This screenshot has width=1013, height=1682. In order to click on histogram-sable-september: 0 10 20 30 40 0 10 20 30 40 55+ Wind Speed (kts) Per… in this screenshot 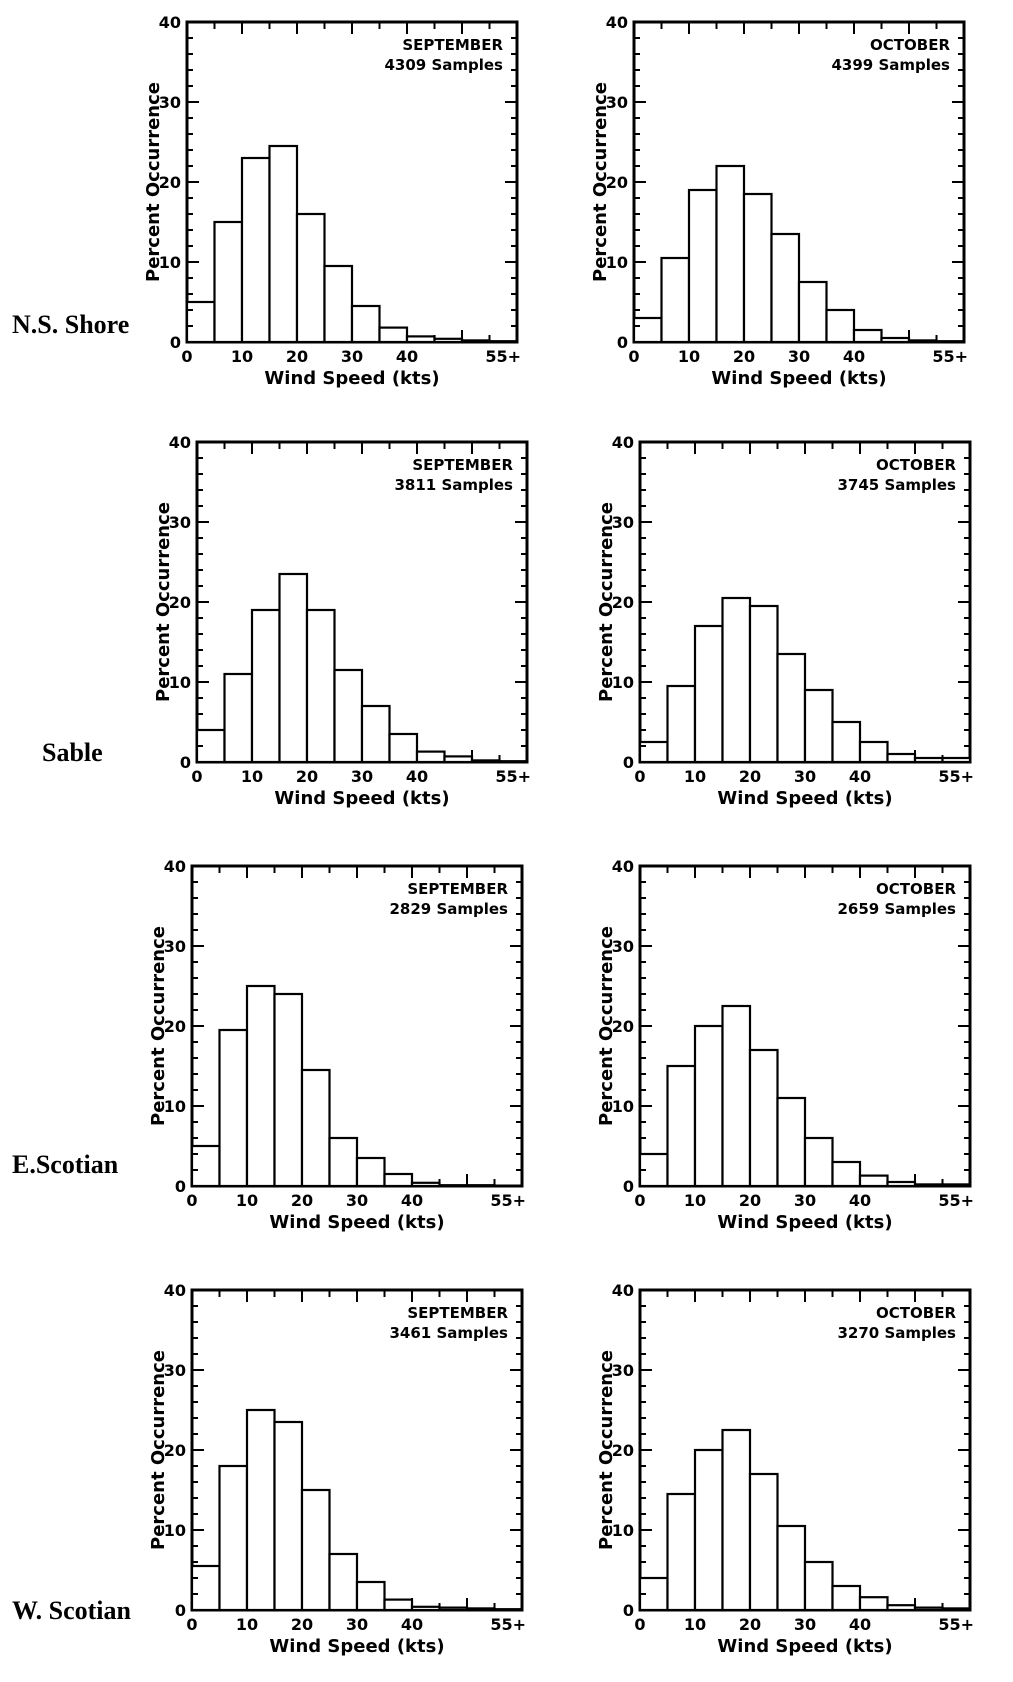, I will do `click(342, 621)`.